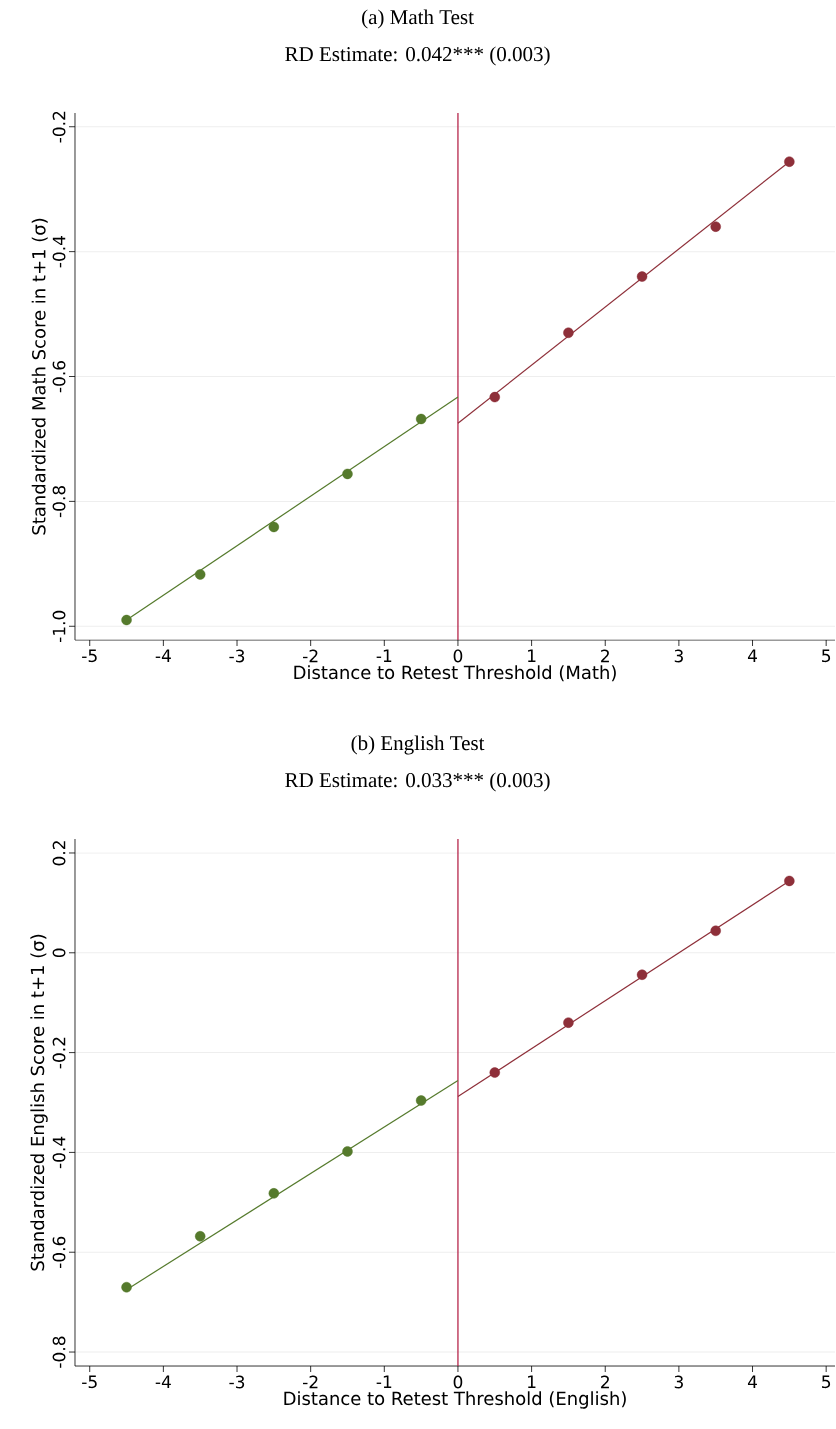 The height and width of the screenshot is (1429, 836). What do you see at coordinates (39, 376) in the screenshot?
I see `y-axis-title: Standardized Math Score in t+1 (σ)` at bounding box center [39, 376].